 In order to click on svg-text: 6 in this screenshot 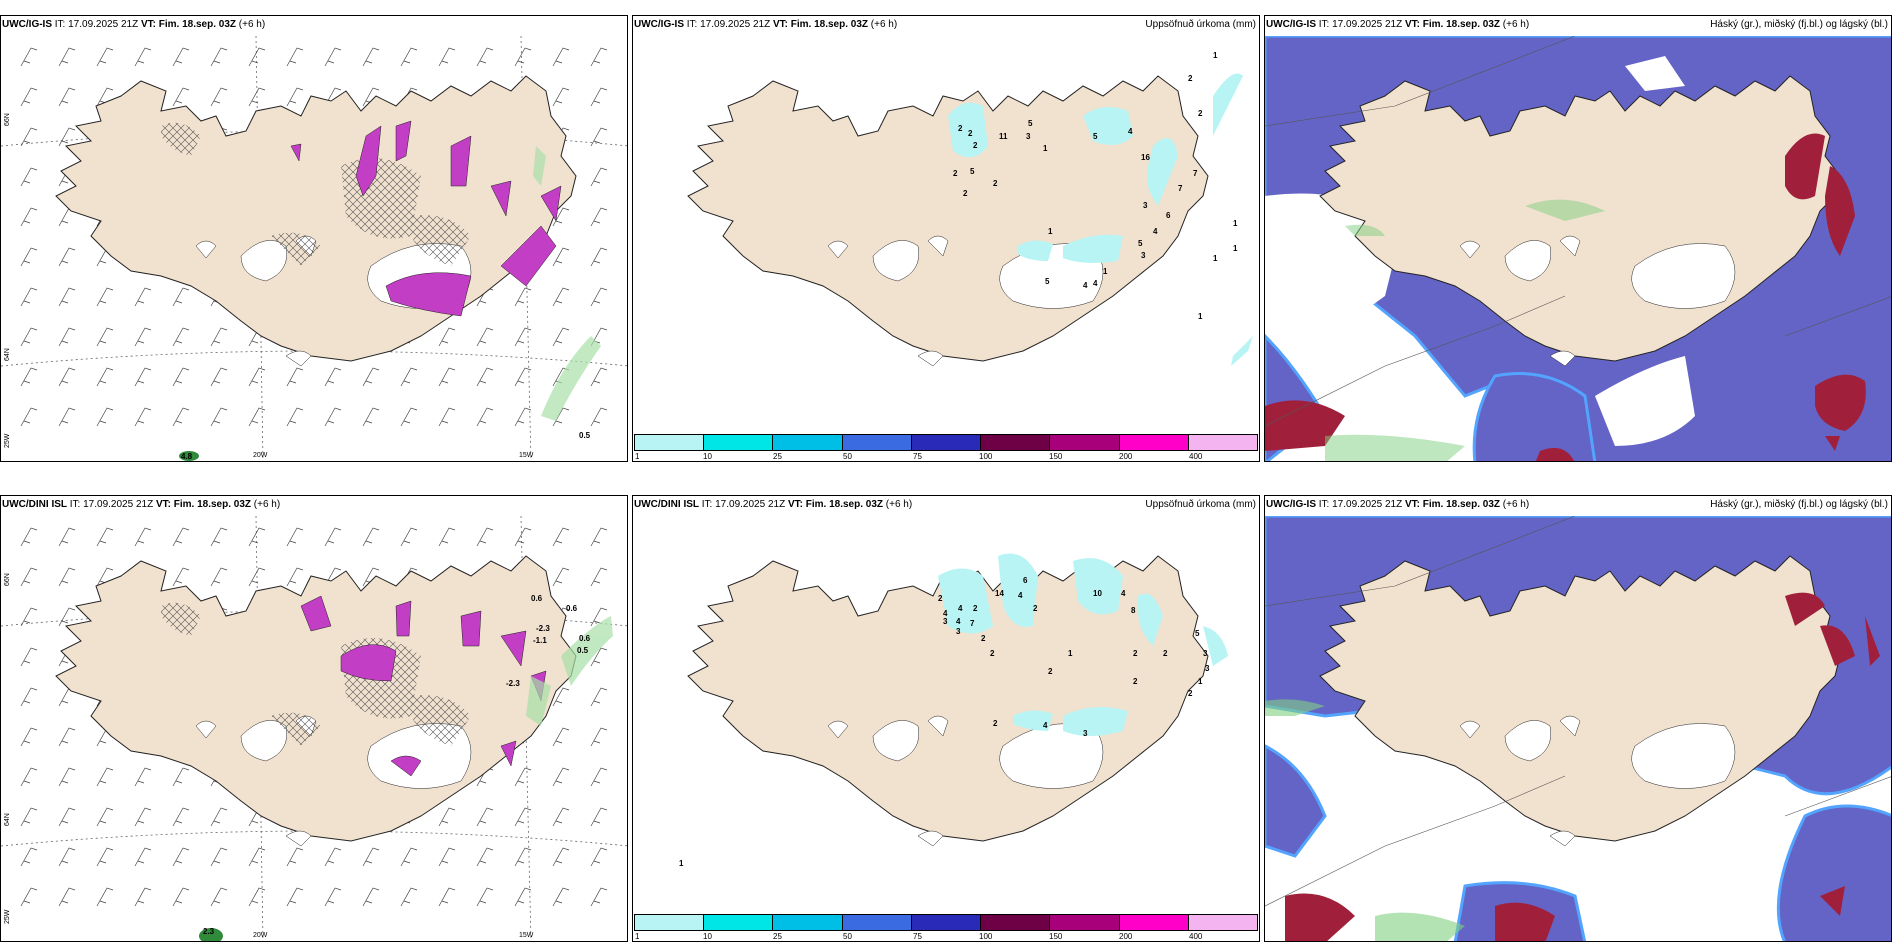, I will do `click(1025, 580)`.